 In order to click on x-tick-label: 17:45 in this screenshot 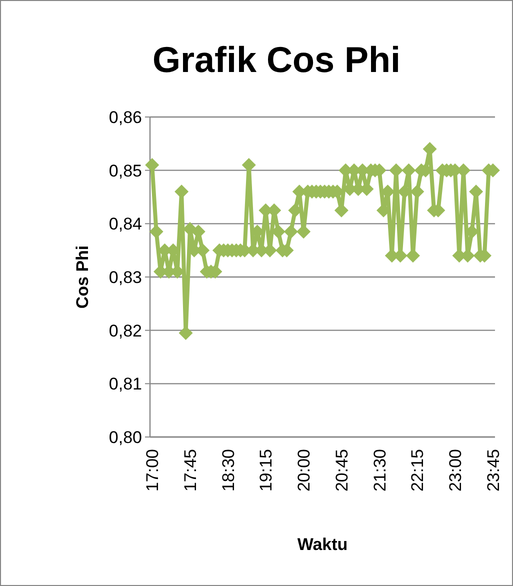, I will do `click(190, 470)`.